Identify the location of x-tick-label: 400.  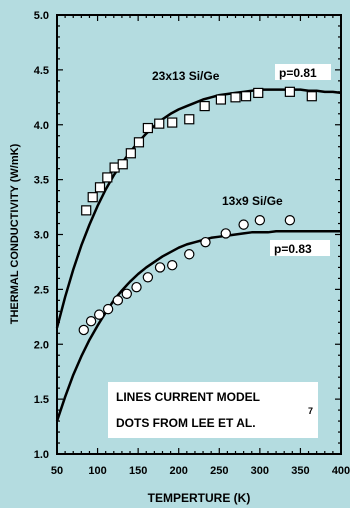
(341, 471).